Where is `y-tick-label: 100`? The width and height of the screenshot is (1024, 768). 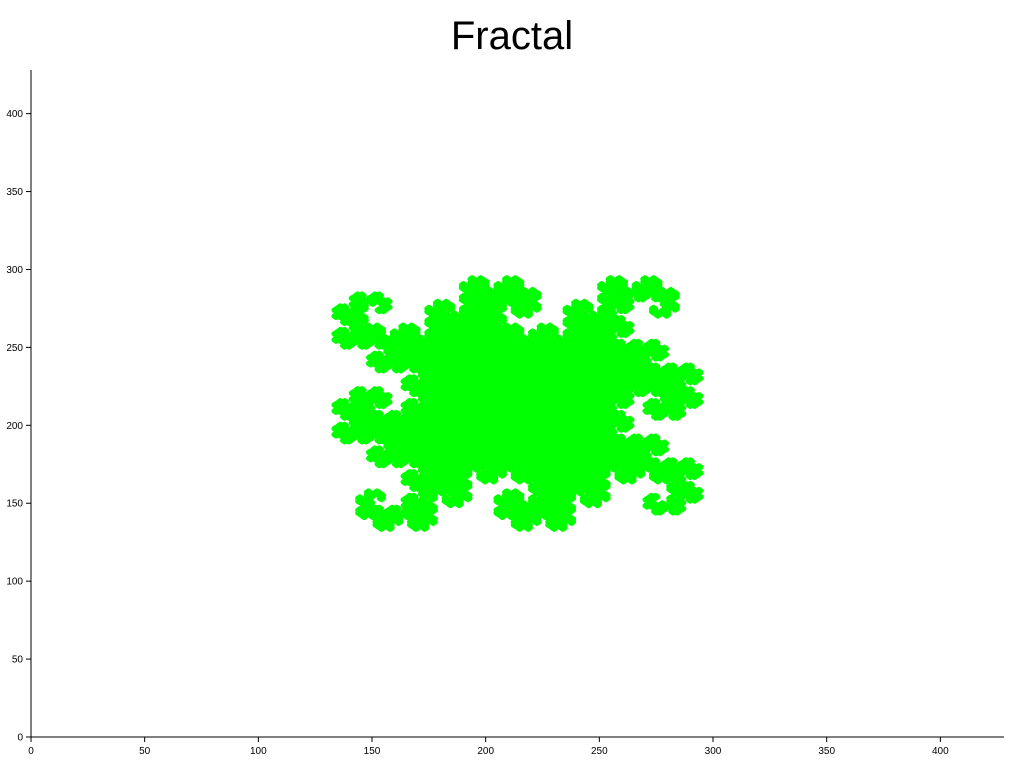
y-tick-label: 100 is located at coordinates (14, 582).